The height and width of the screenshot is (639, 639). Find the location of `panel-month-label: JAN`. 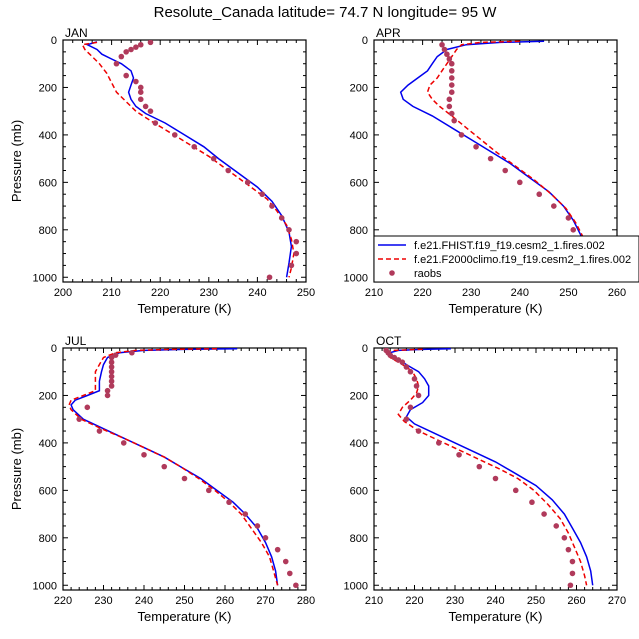

panel-month-label: JAN is located at coordinates (76, 33).